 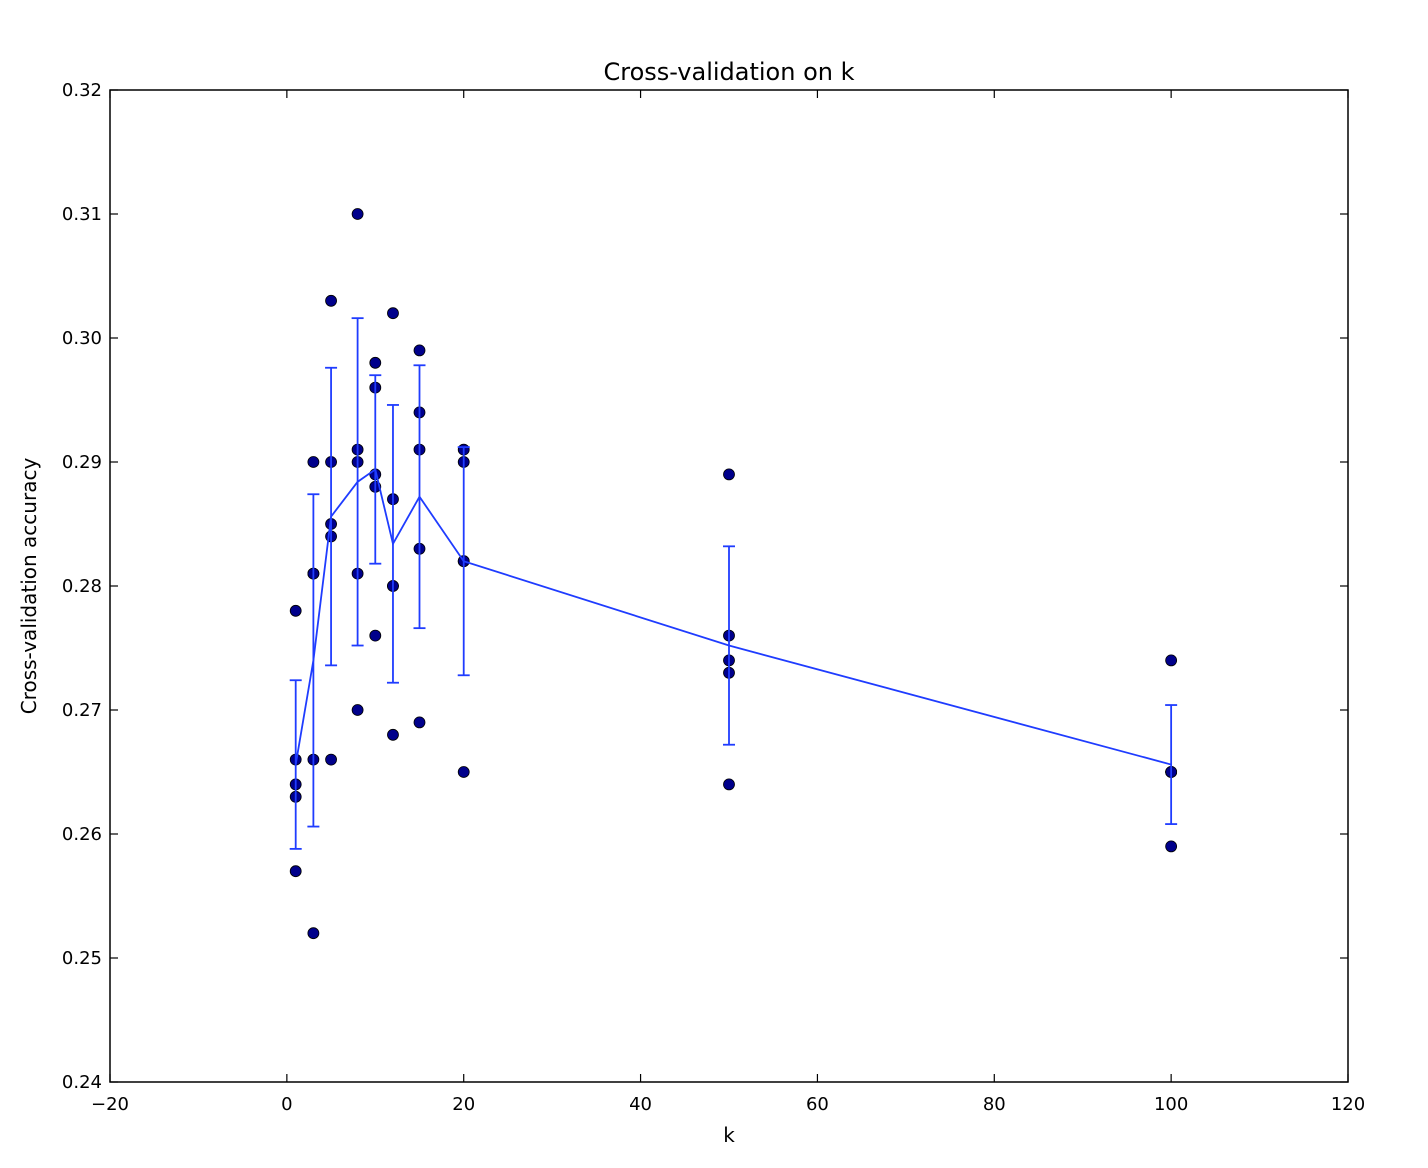 I want to click on y-axis-label: Cross-validation accuracy, so click(x=29, y=586).